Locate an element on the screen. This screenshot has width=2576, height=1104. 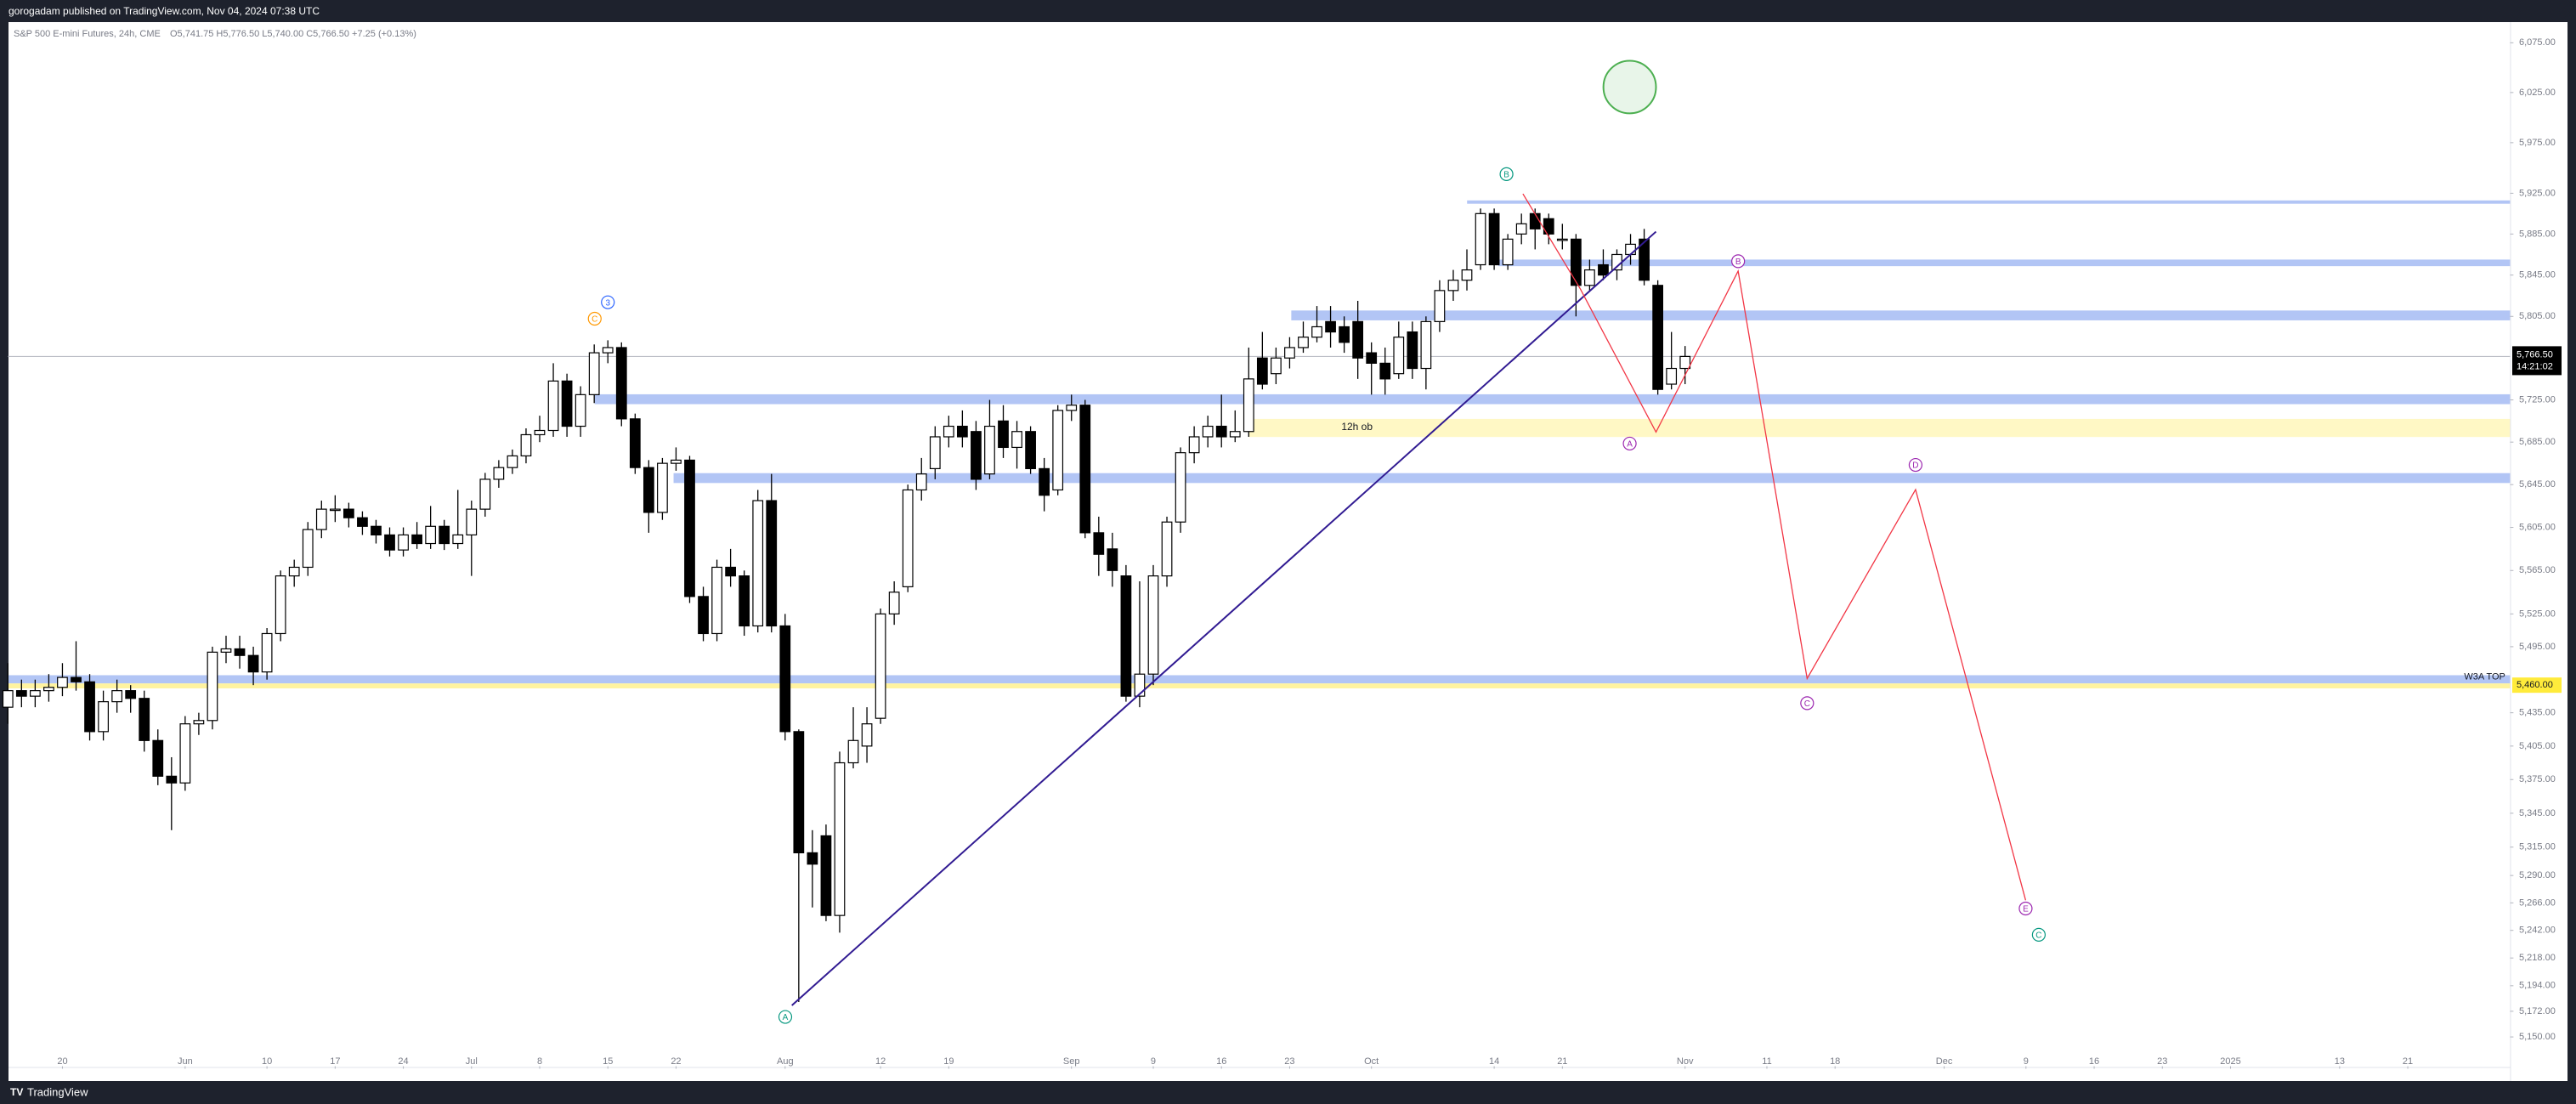
y-tick-label: 5,172.00 is located at coordinates (2537, 1011).